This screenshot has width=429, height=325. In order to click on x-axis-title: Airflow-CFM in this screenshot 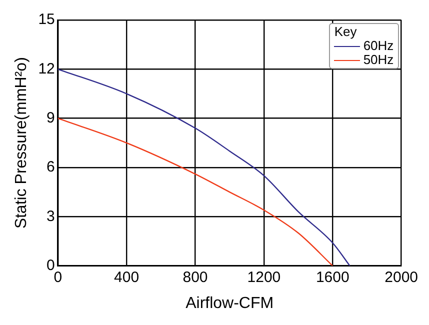, I will do `click(230, 303)`.